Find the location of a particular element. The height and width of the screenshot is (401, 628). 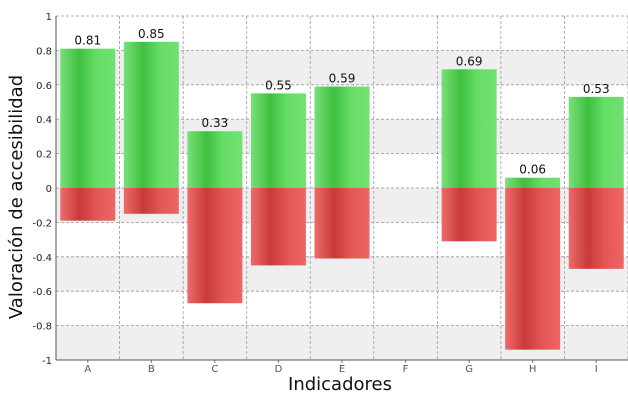

y-tick-label: 0.8 is located at coordinates (44, 51).